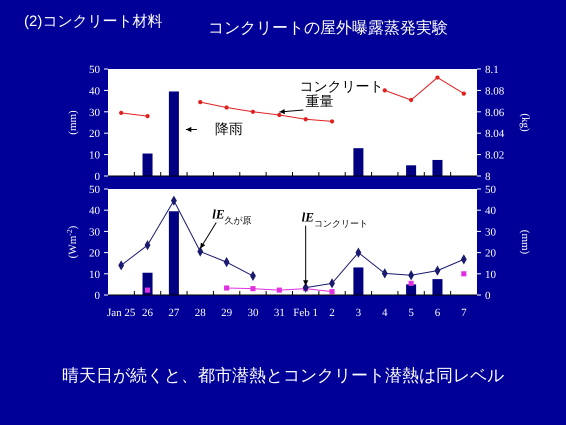 This screenshot has height=425, width=566. What do you see at coordinates (525, 242) in the screenshot?
I see `y2-axis-title: (mm)` at bounding box center [525, 242].